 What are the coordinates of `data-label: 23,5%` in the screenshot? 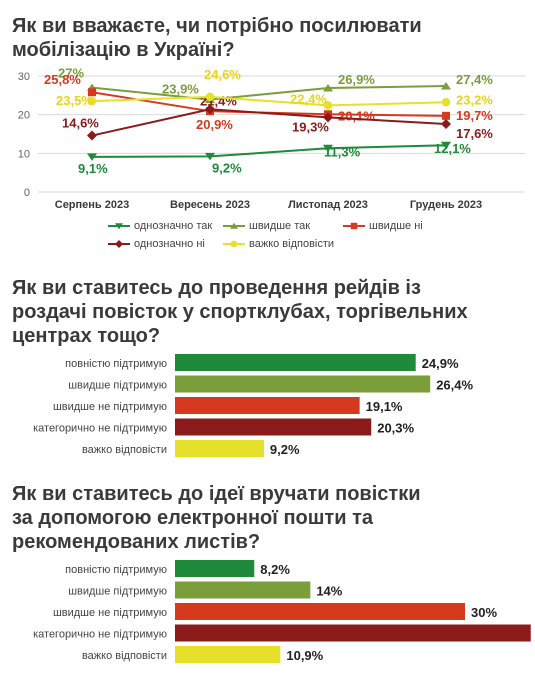 It's located at (74, 100).